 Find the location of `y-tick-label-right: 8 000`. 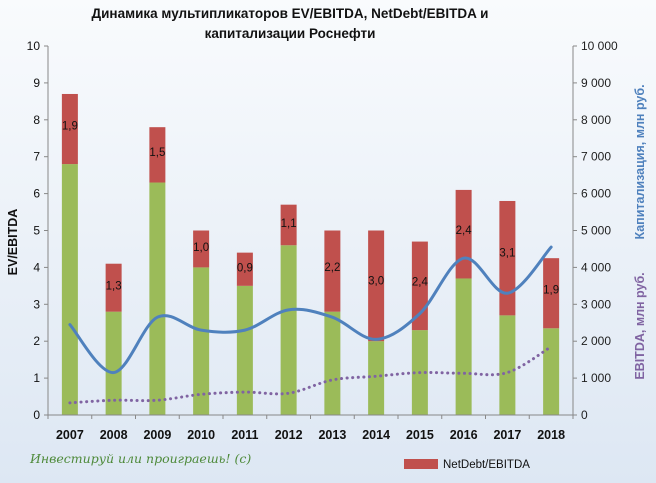

y-tick-label-right: 8 000 is located at coordinates (596, 120).